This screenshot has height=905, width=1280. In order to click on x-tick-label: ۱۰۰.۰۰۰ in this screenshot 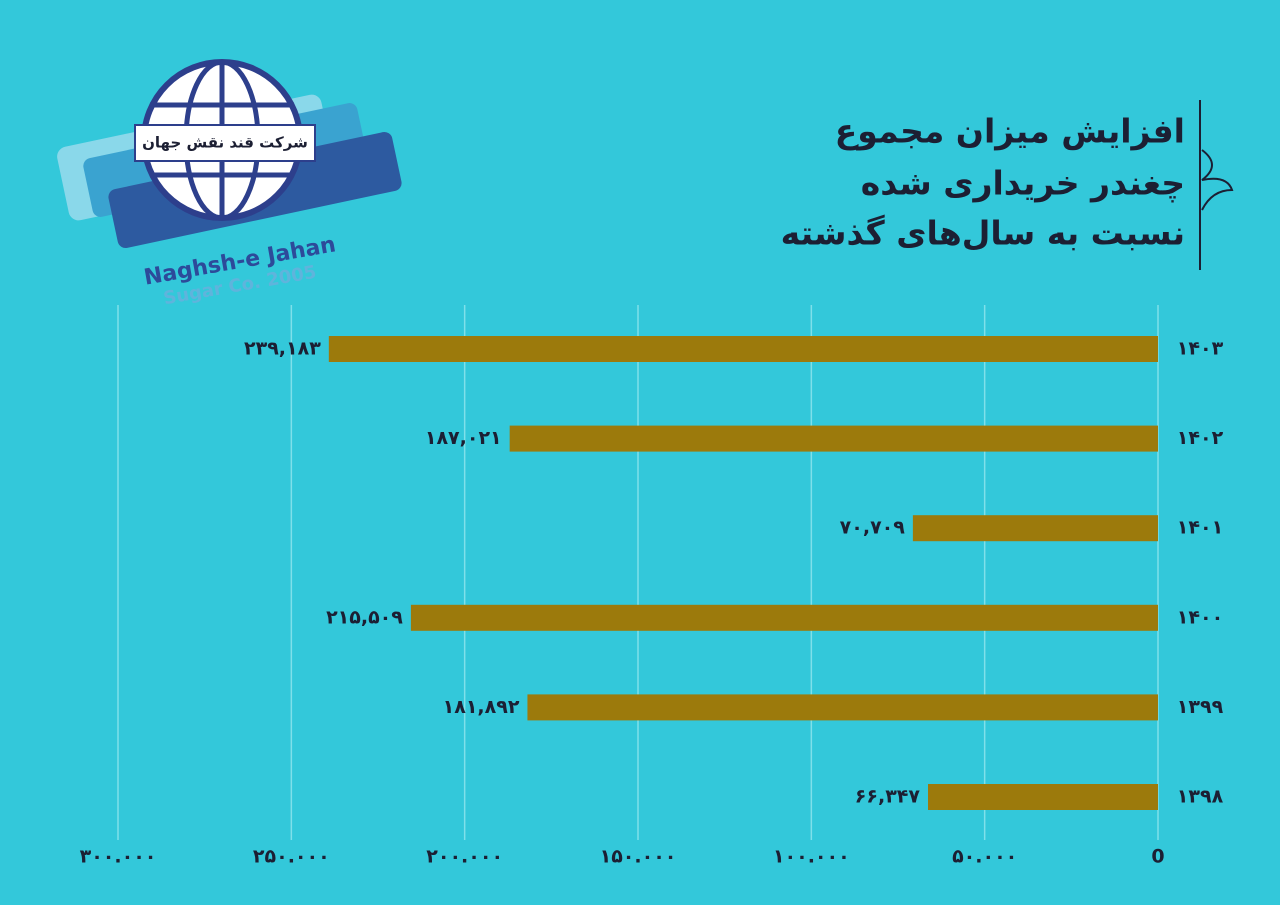, I will do `click(811, 857)`.